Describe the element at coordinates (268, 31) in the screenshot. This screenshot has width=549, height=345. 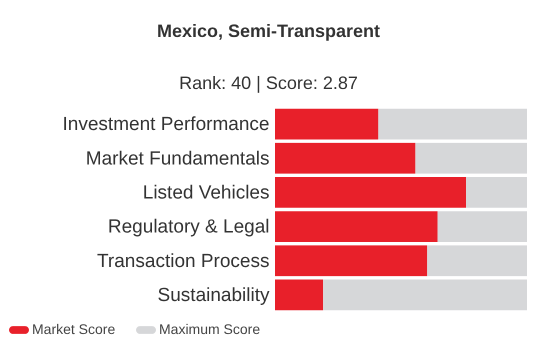
I see `chart-title: Mexico, Semi-Transparent` at that location.